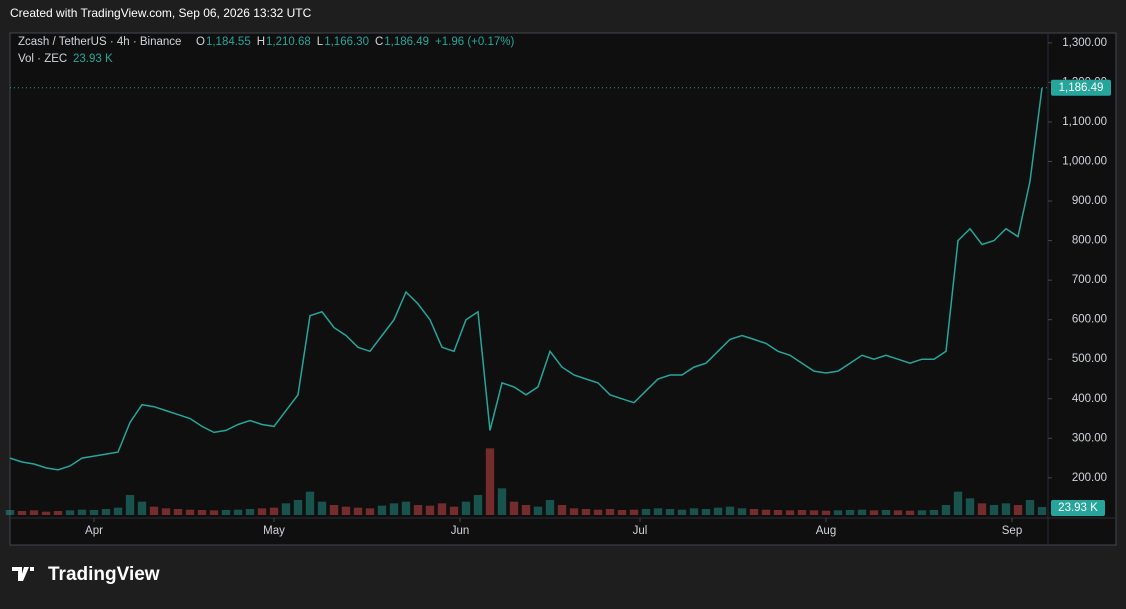  Describe the element at coordinates (1089, 399) in the screenshot. I see `y-tick-label: 400.00` at that location.